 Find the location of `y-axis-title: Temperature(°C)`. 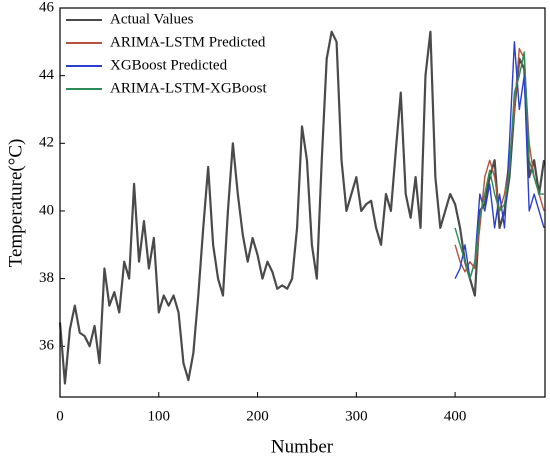

y-axis-title: Temperature(°C) is located at coordinates (15, 203).